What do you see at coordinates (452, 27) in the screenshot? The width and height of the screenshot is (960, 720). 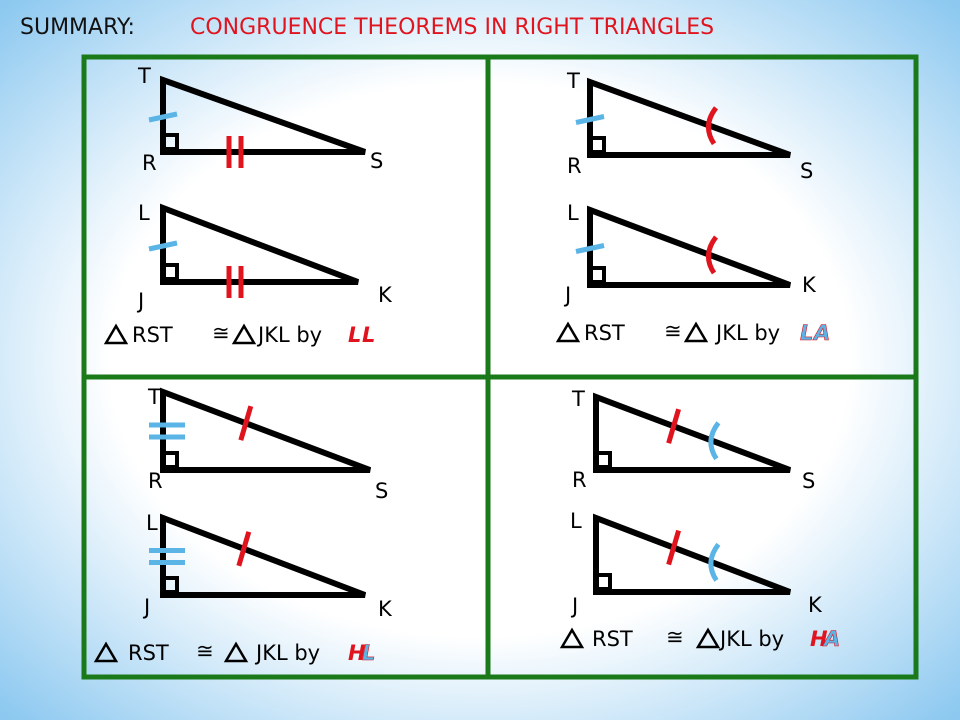 I see `header-title: CONGRUENCE THEOREMS IN RIGHT TRIANGLES` at bounding box center [452, 27].